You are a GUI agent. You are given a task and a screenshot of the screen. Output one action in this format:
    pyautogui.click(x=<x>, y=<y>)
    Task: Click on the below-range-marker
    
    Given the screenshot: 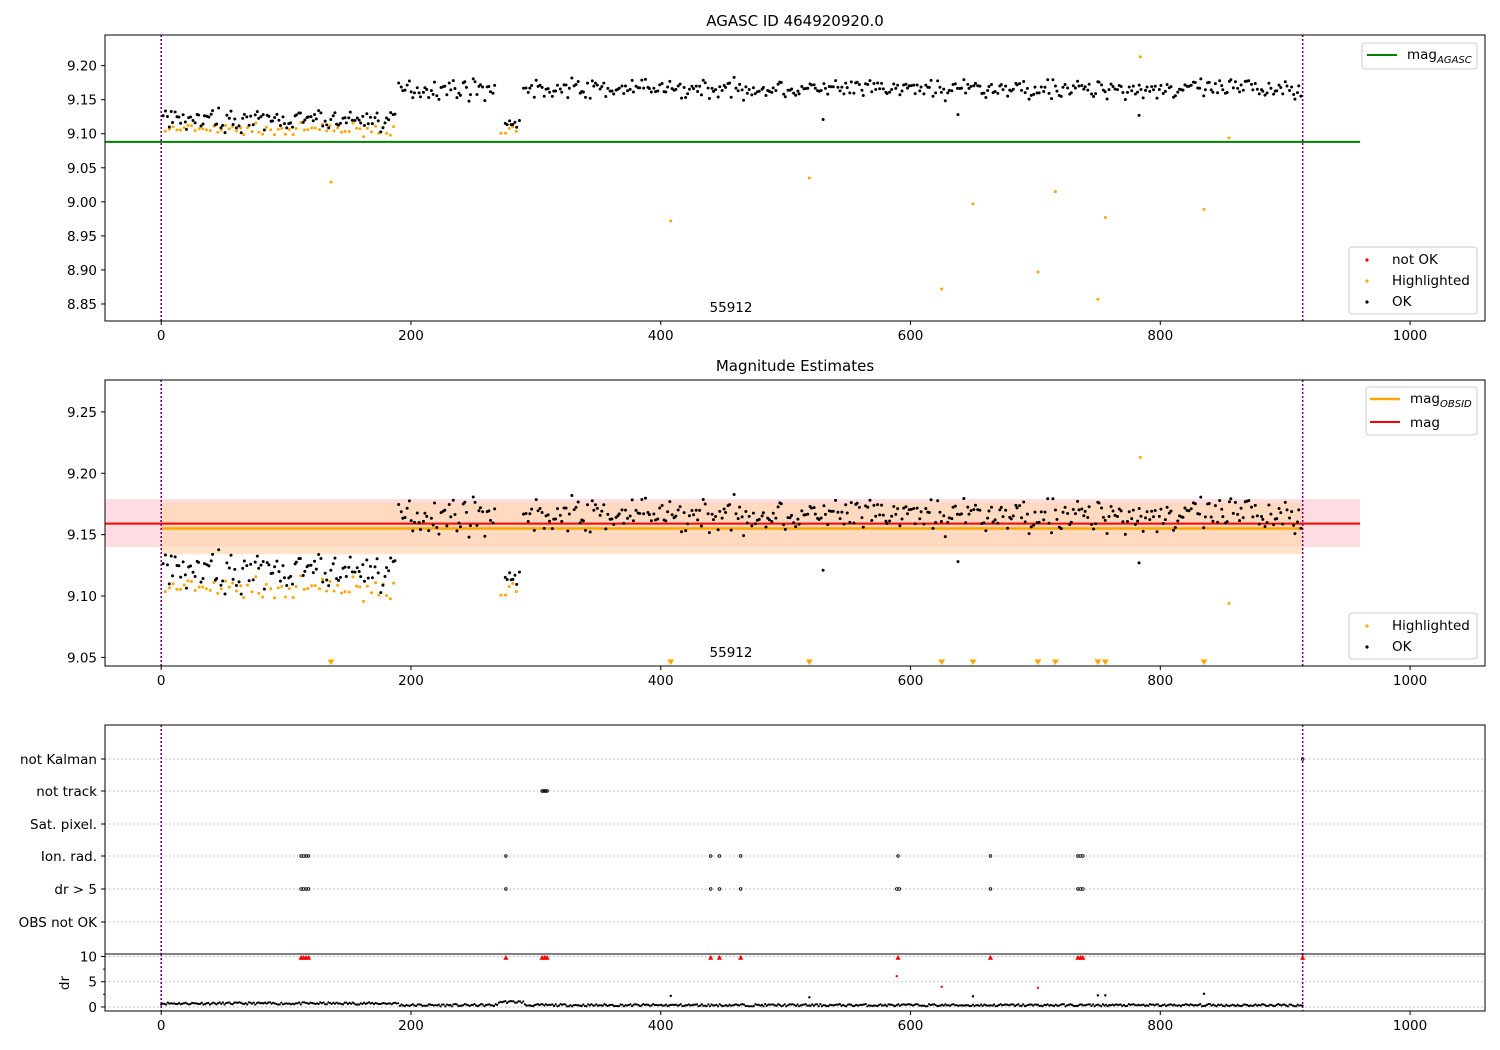 What is the action you would take?
    pyautogui.click(x=1038, y=662)
    